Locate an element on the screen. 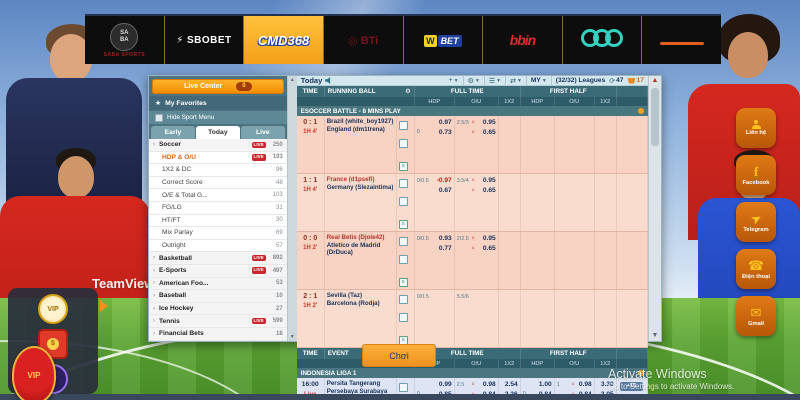  bet-basket-button: 17 is located at coordinates (635, 80).